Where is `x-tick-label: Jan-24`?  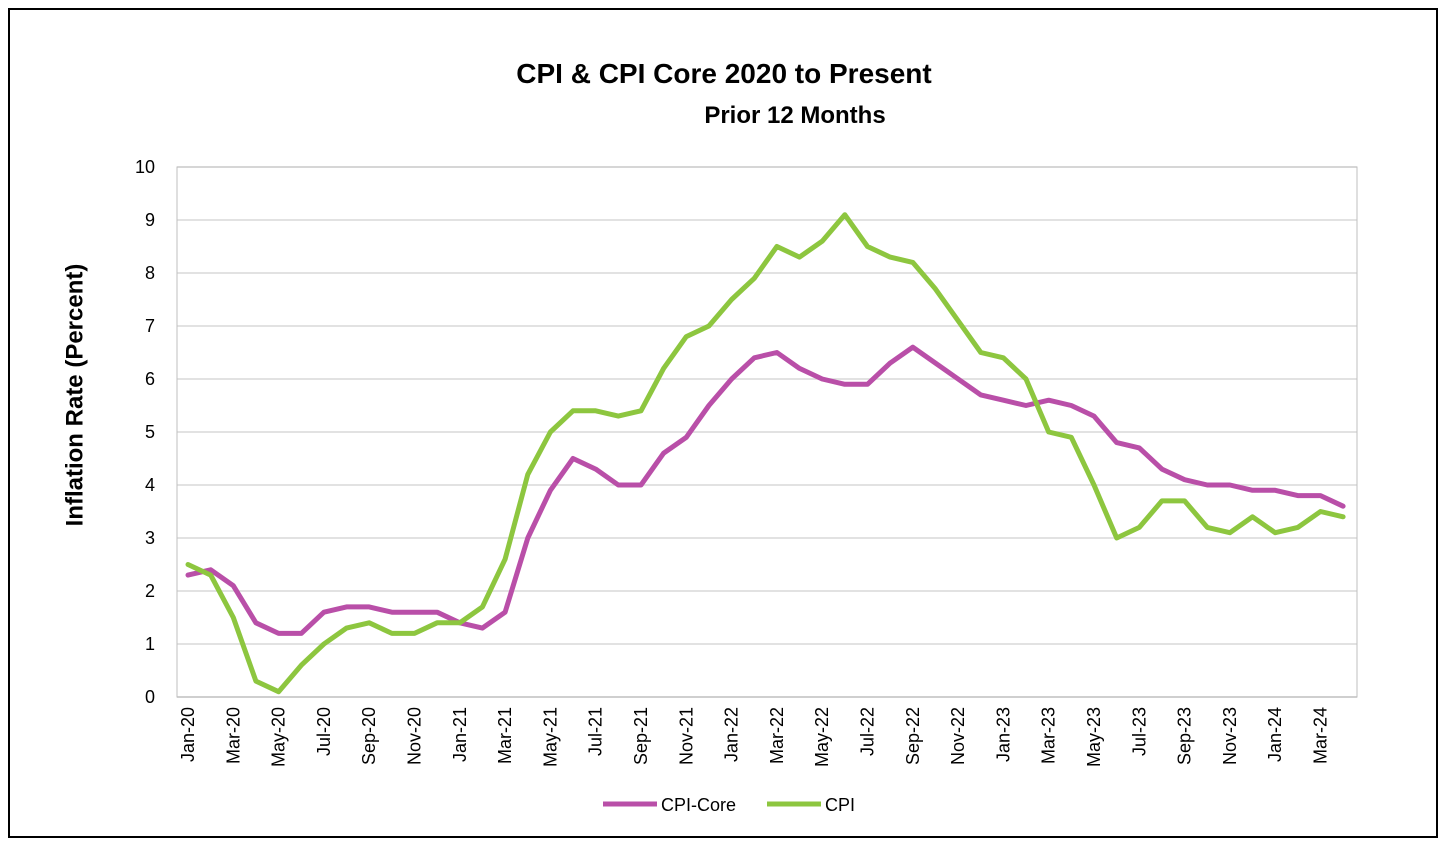
x-tick-label: Jan-24 is located at coordinates (1275, 734).